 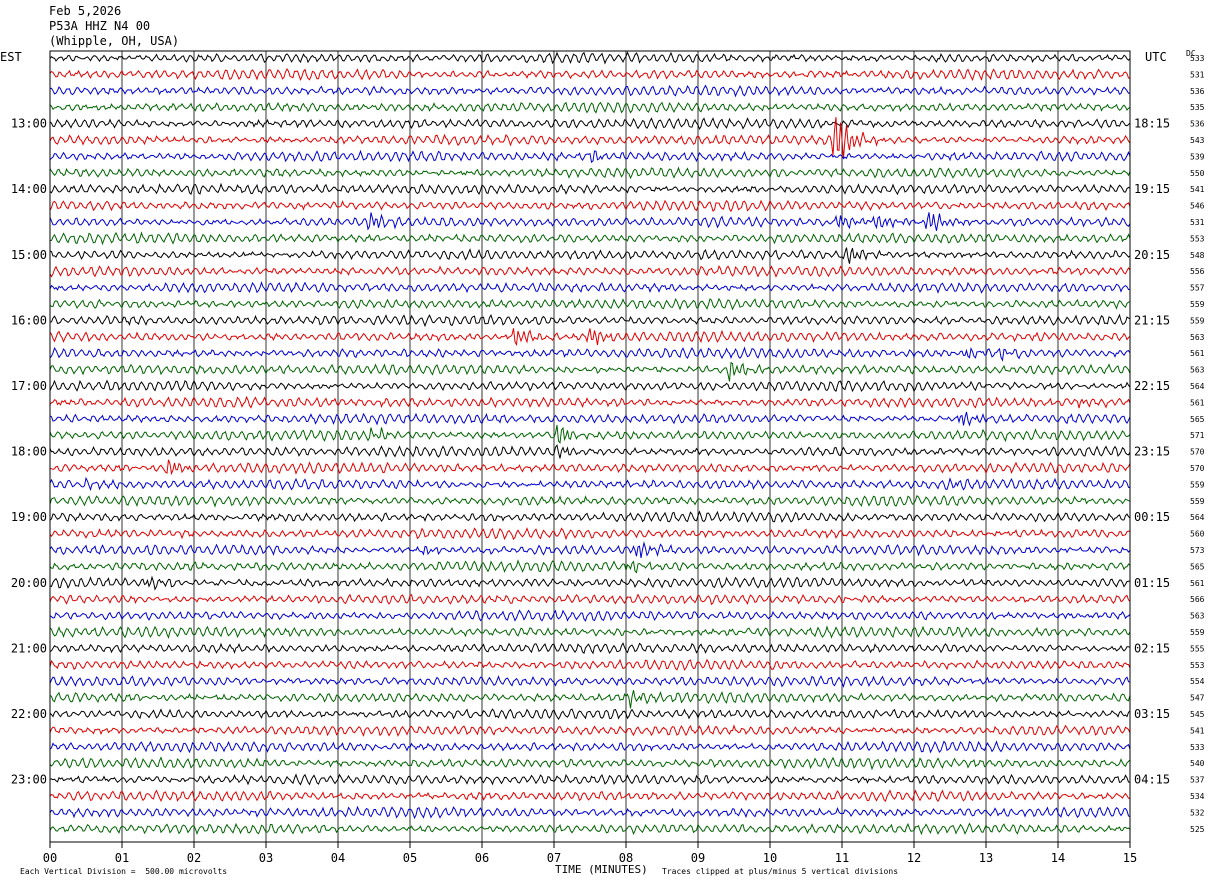 I want to click on dc-offset-value: 532, so click(x=1197, y=812).